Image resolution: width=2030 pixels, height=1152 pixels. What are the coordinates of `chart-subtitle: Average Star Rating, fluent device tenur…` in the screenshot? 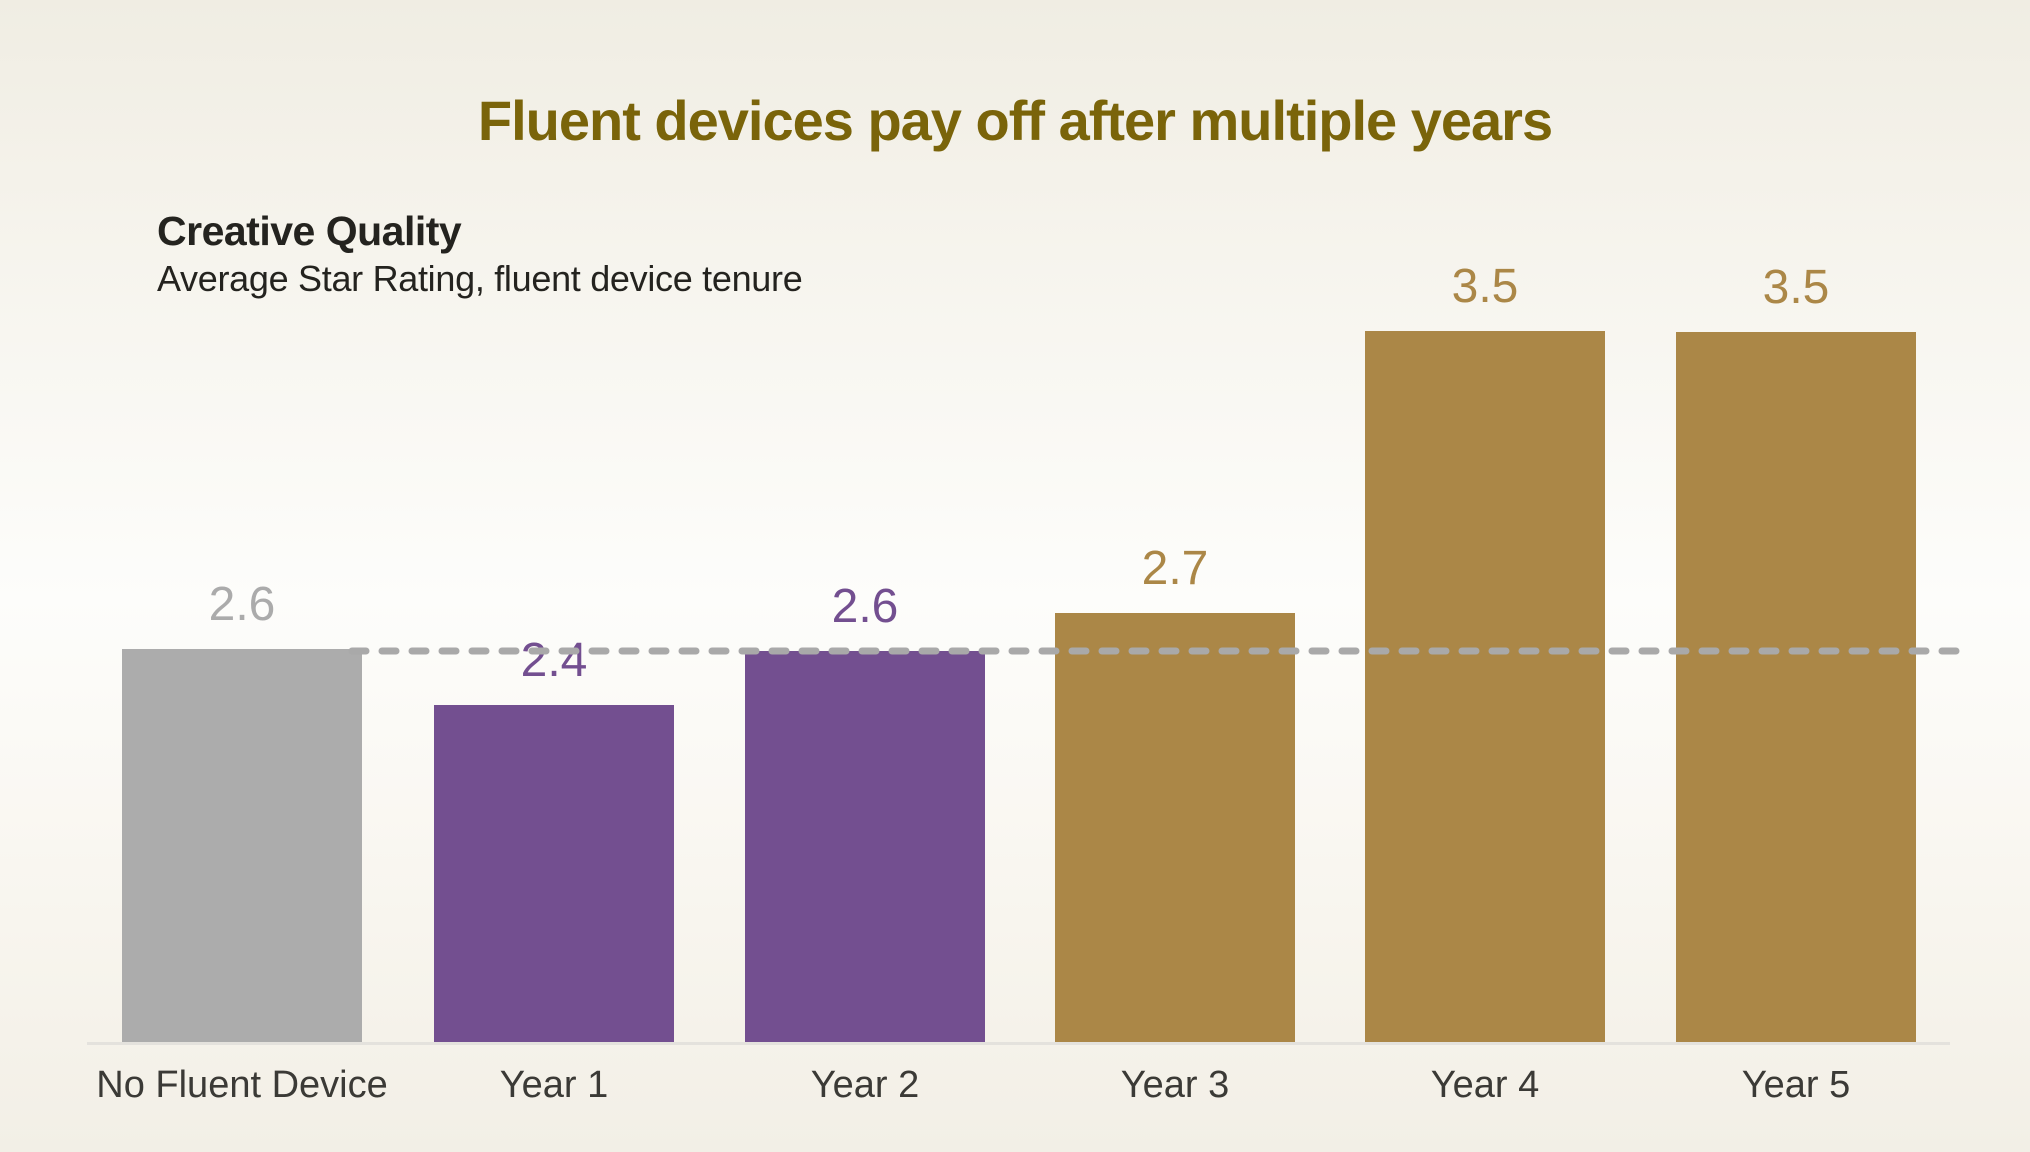 It's located at (480, 278).